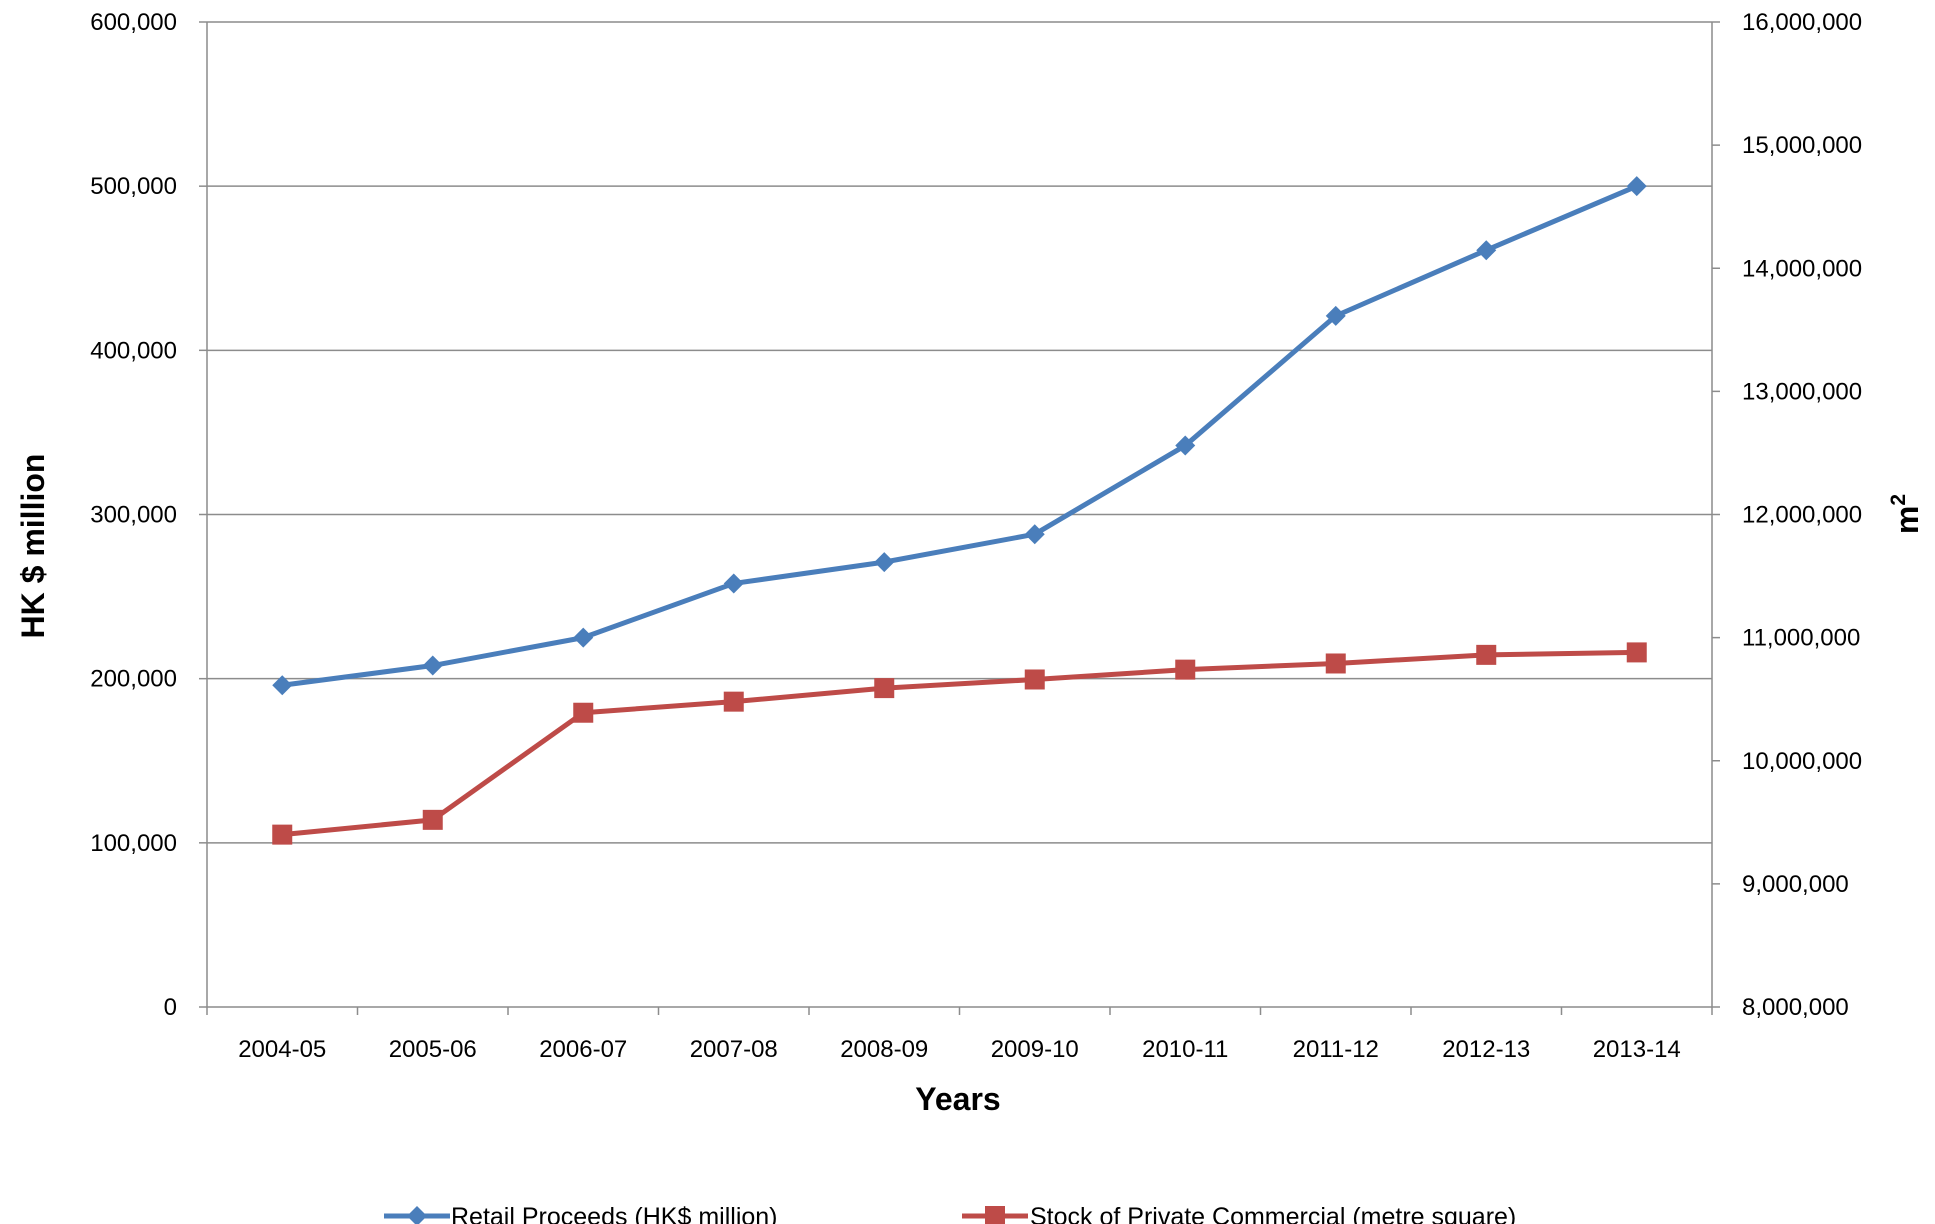 Image resolution: width=1935 pixels, height=1224 pixels. Describe the element at coordinates (133, 186) in the screenshot. I see `left-tick-label: 500,000` at that location.